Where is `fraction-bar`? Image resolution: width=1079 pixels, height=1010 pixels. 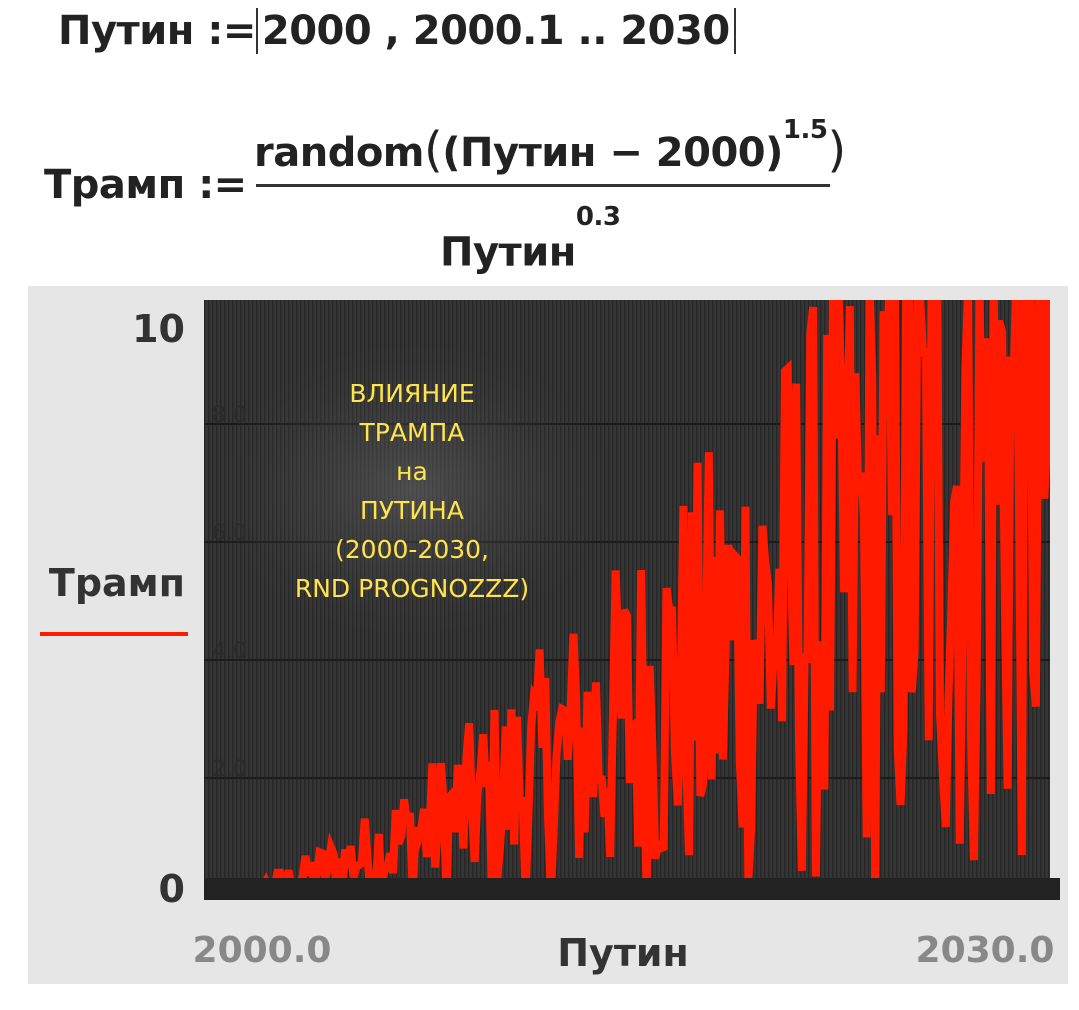 fraction-bar is located at coordinates (543, 185).